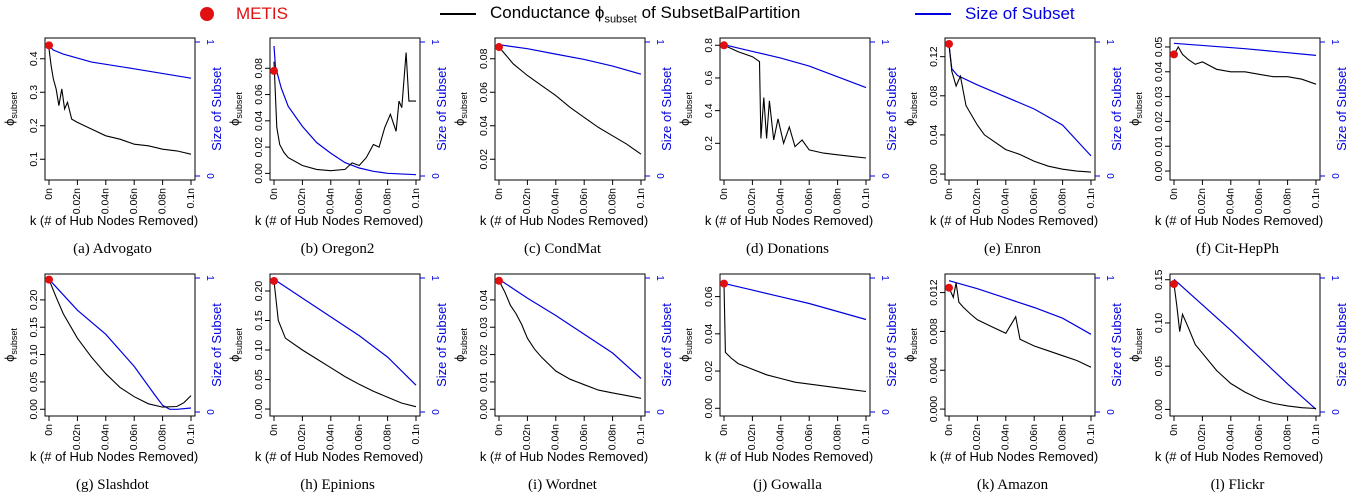 The width and height of the screenshot is (1350, 502). Describe the element at coordinates (795, 338) in the screenshot. I see `conductance-series-line` at that location.